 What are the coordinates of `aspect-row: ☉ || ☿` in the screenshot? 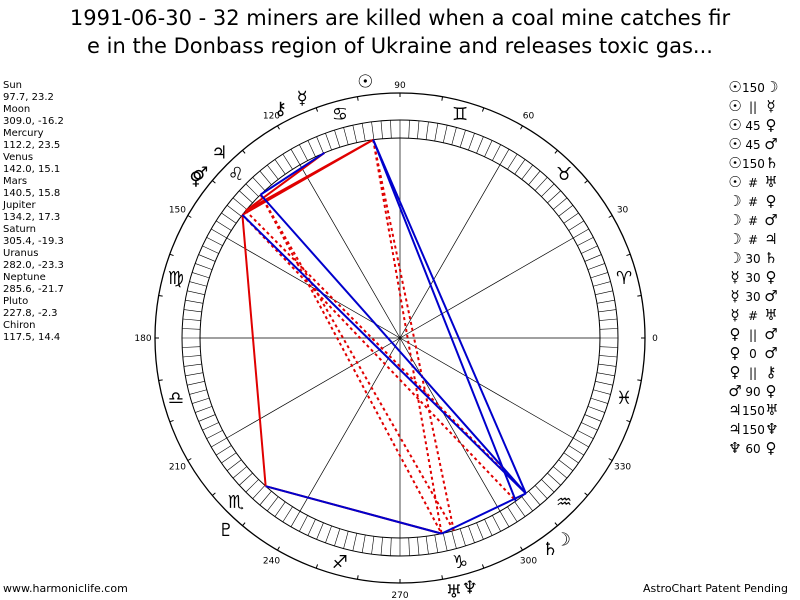 It's located at (753, 106).